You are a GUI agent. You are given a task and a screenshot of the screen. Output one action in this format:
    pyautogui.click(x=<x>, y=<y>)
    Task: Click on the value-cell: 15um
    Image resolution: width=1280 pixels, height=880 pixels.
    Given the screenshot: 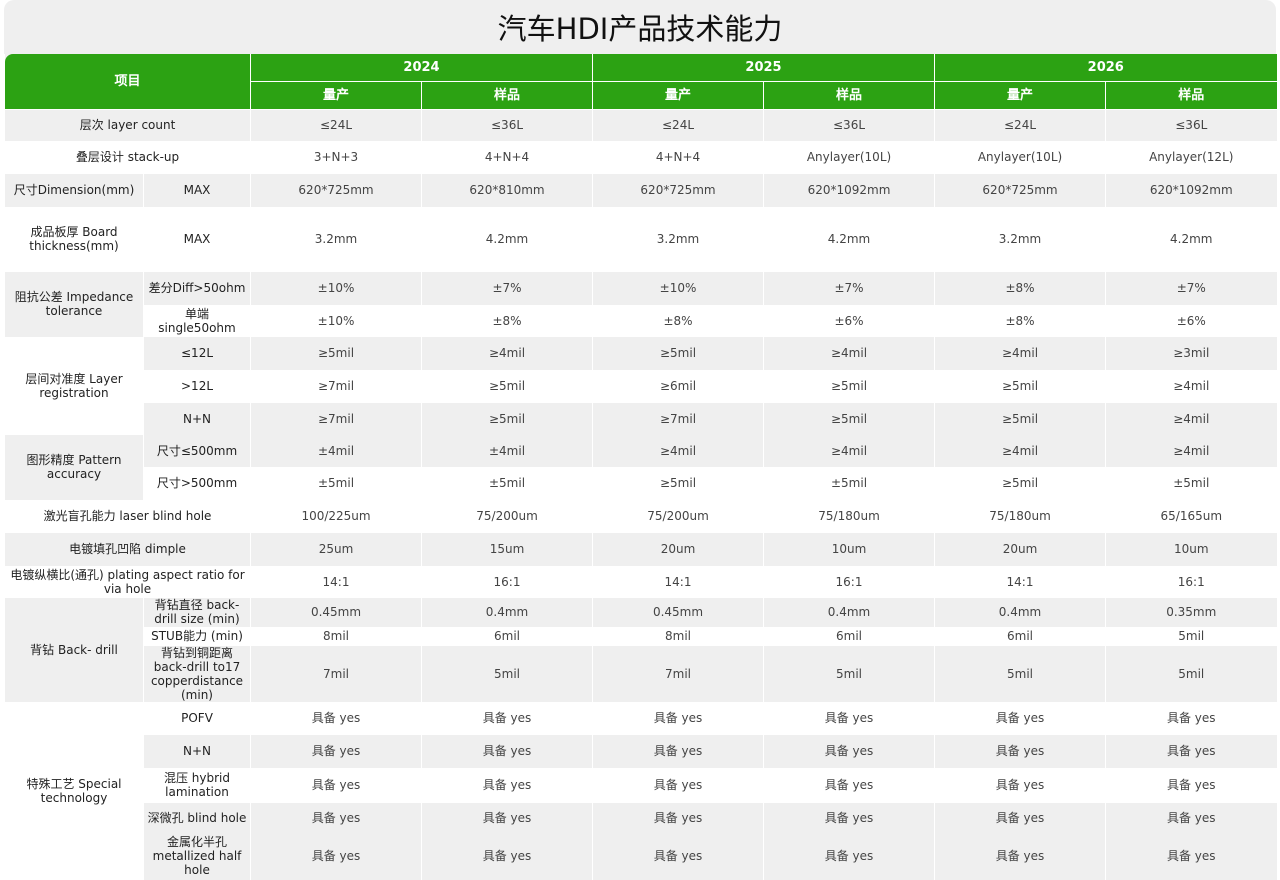 What is the action you would take?
    pyautogui.click(x=507, y=549)
    